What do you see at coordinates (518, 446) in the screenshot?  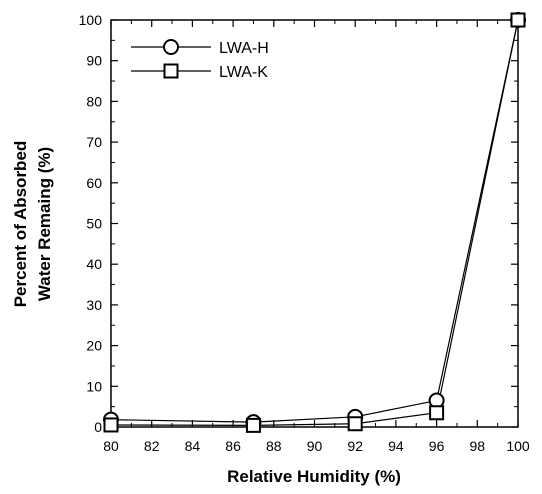 I see `x-tick-label: 100` at bounding box center [518, 446].